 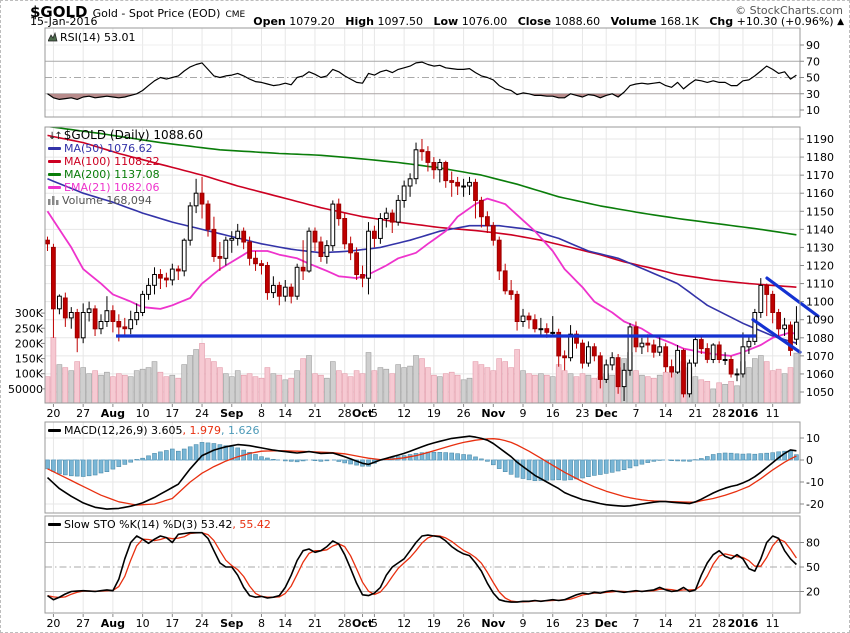 I want to click on annotation-lines, so click(x=468, y=315).